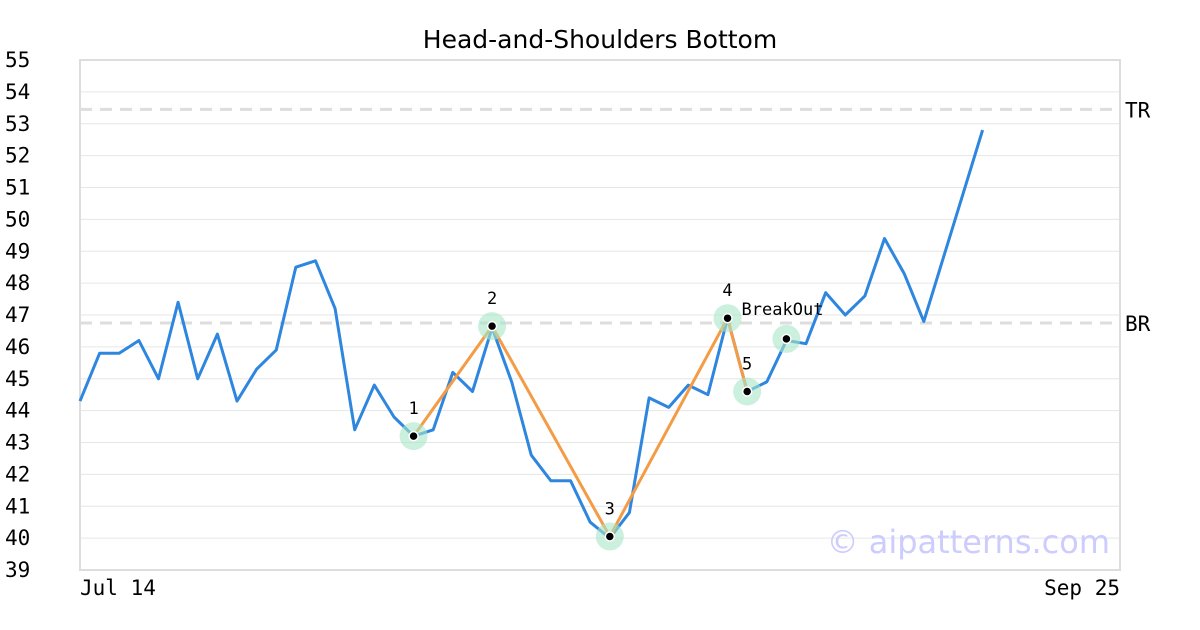  Describe the element at coordinates (17, 570) in the screenshot. I see `y-tick-label: 39` at that location.